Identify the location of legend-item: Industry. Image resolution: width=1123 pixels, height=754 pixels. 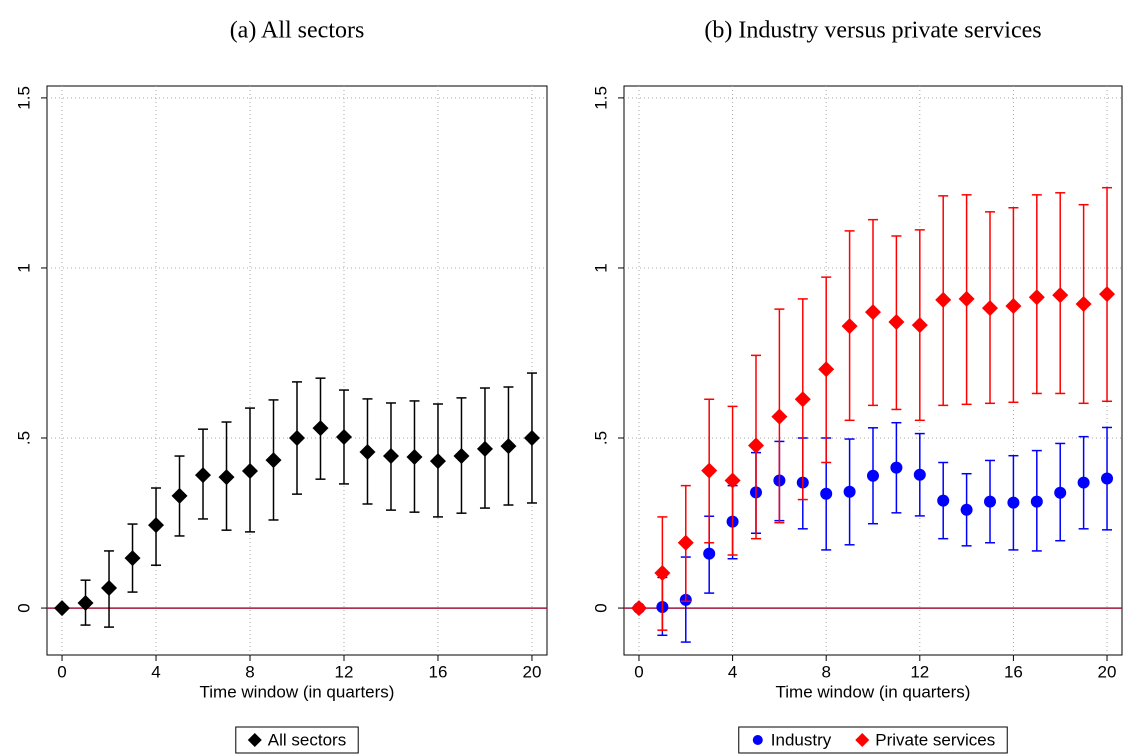
(792, 739).